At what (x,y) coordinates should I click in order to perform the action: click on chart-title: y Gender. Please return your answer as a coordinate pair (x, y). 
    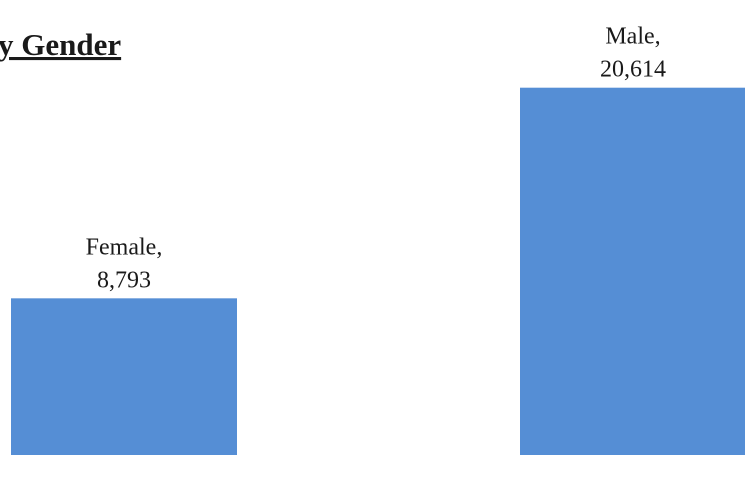
    Looking at the image, I should click on (60, 44).